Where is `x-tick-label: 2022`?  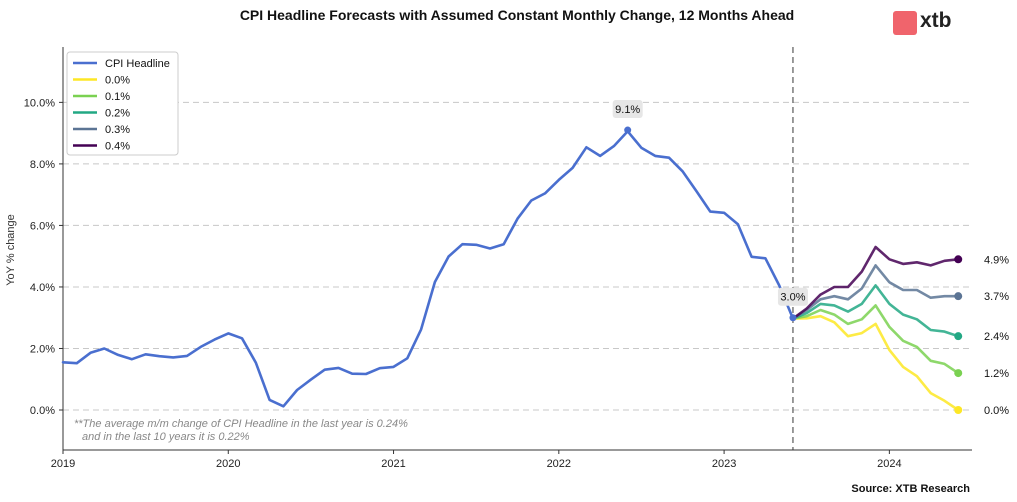 x-tick-label: 2022 is located at coordinates (559, 464).